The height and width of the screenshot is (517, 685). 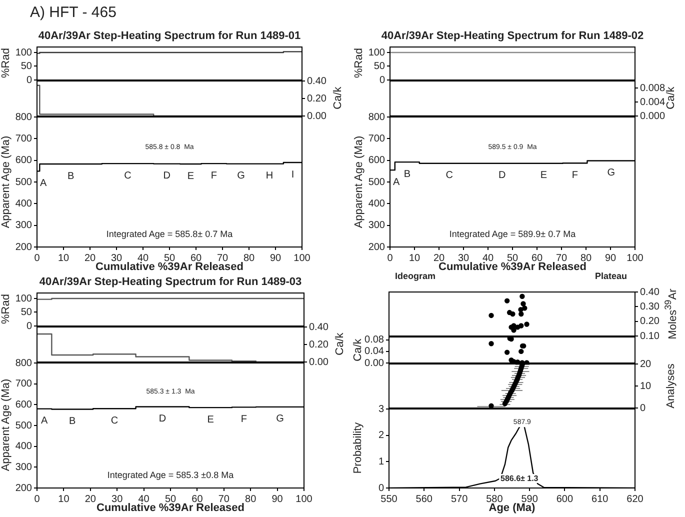 What do you see at coordinates (459, 499) in the screenshot?
I see `x-tick-label: 570` at bounding box center [459, 499].